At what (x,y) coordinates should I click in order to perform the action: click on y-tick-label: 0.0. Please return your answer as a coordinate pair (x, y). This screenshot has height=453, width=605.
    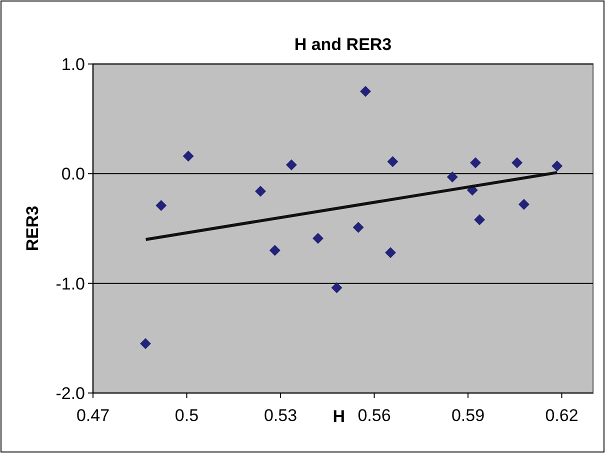
    Looking at the image, I should click on (73, 174).